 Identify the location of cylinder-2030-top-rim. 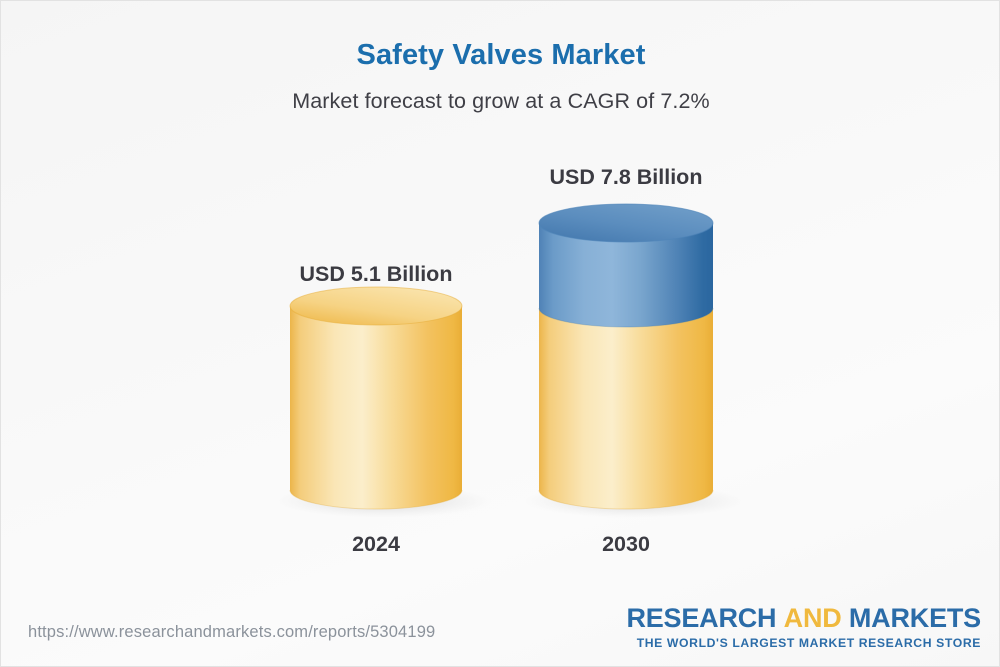
(626, 223).